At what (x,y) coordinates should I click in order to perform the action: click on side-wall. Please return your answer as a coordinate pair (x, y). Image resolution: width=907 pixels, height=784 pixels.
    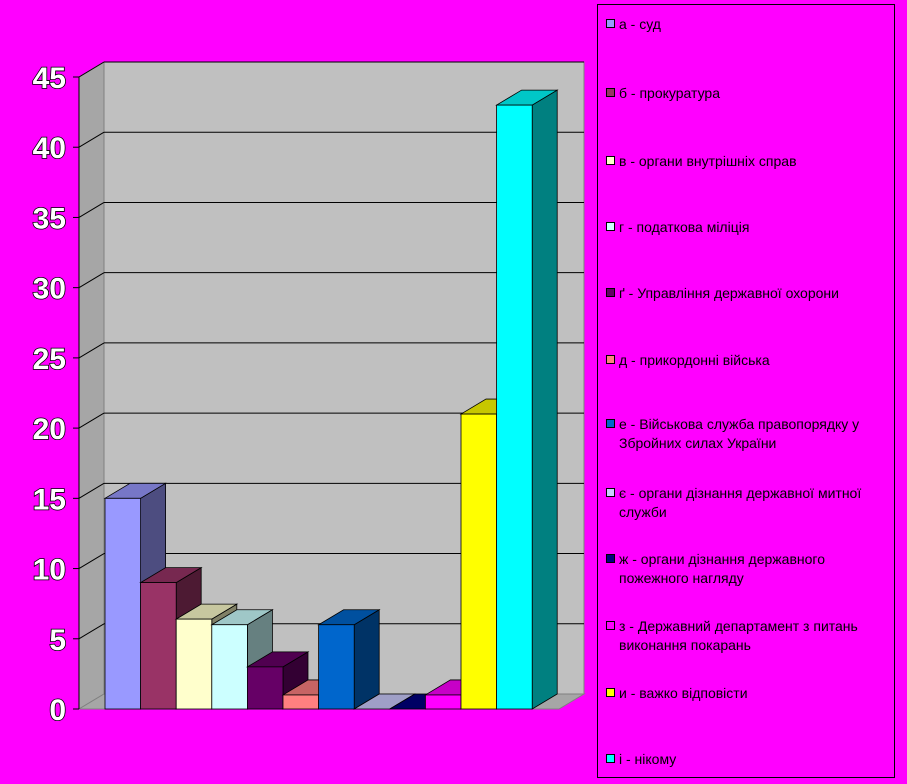
    Looking at the image, I should click on (91, 385).